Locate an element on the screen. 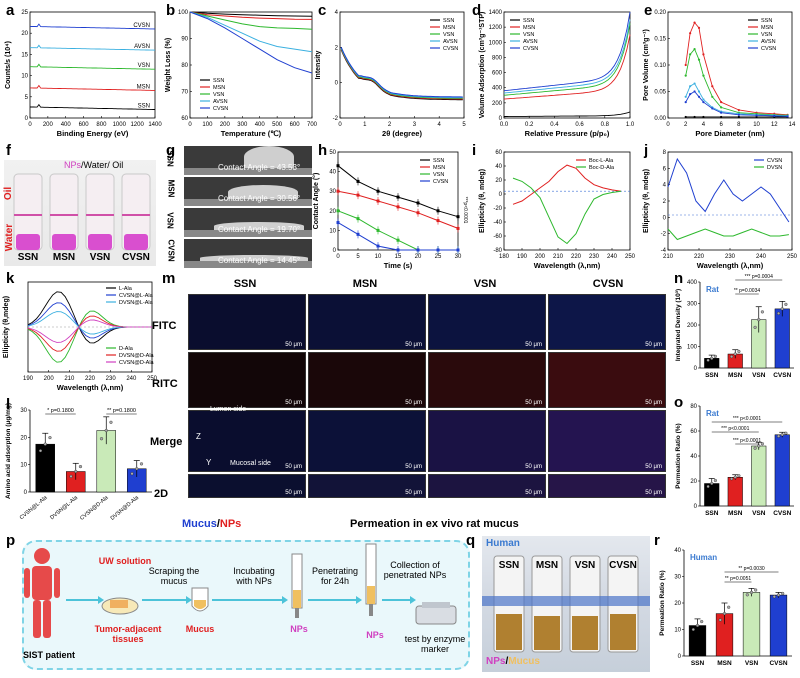 Image resolution: width=800 pixels, height=678 pixels. col-label-vsn: VSN is located at coordinates (485, 284).